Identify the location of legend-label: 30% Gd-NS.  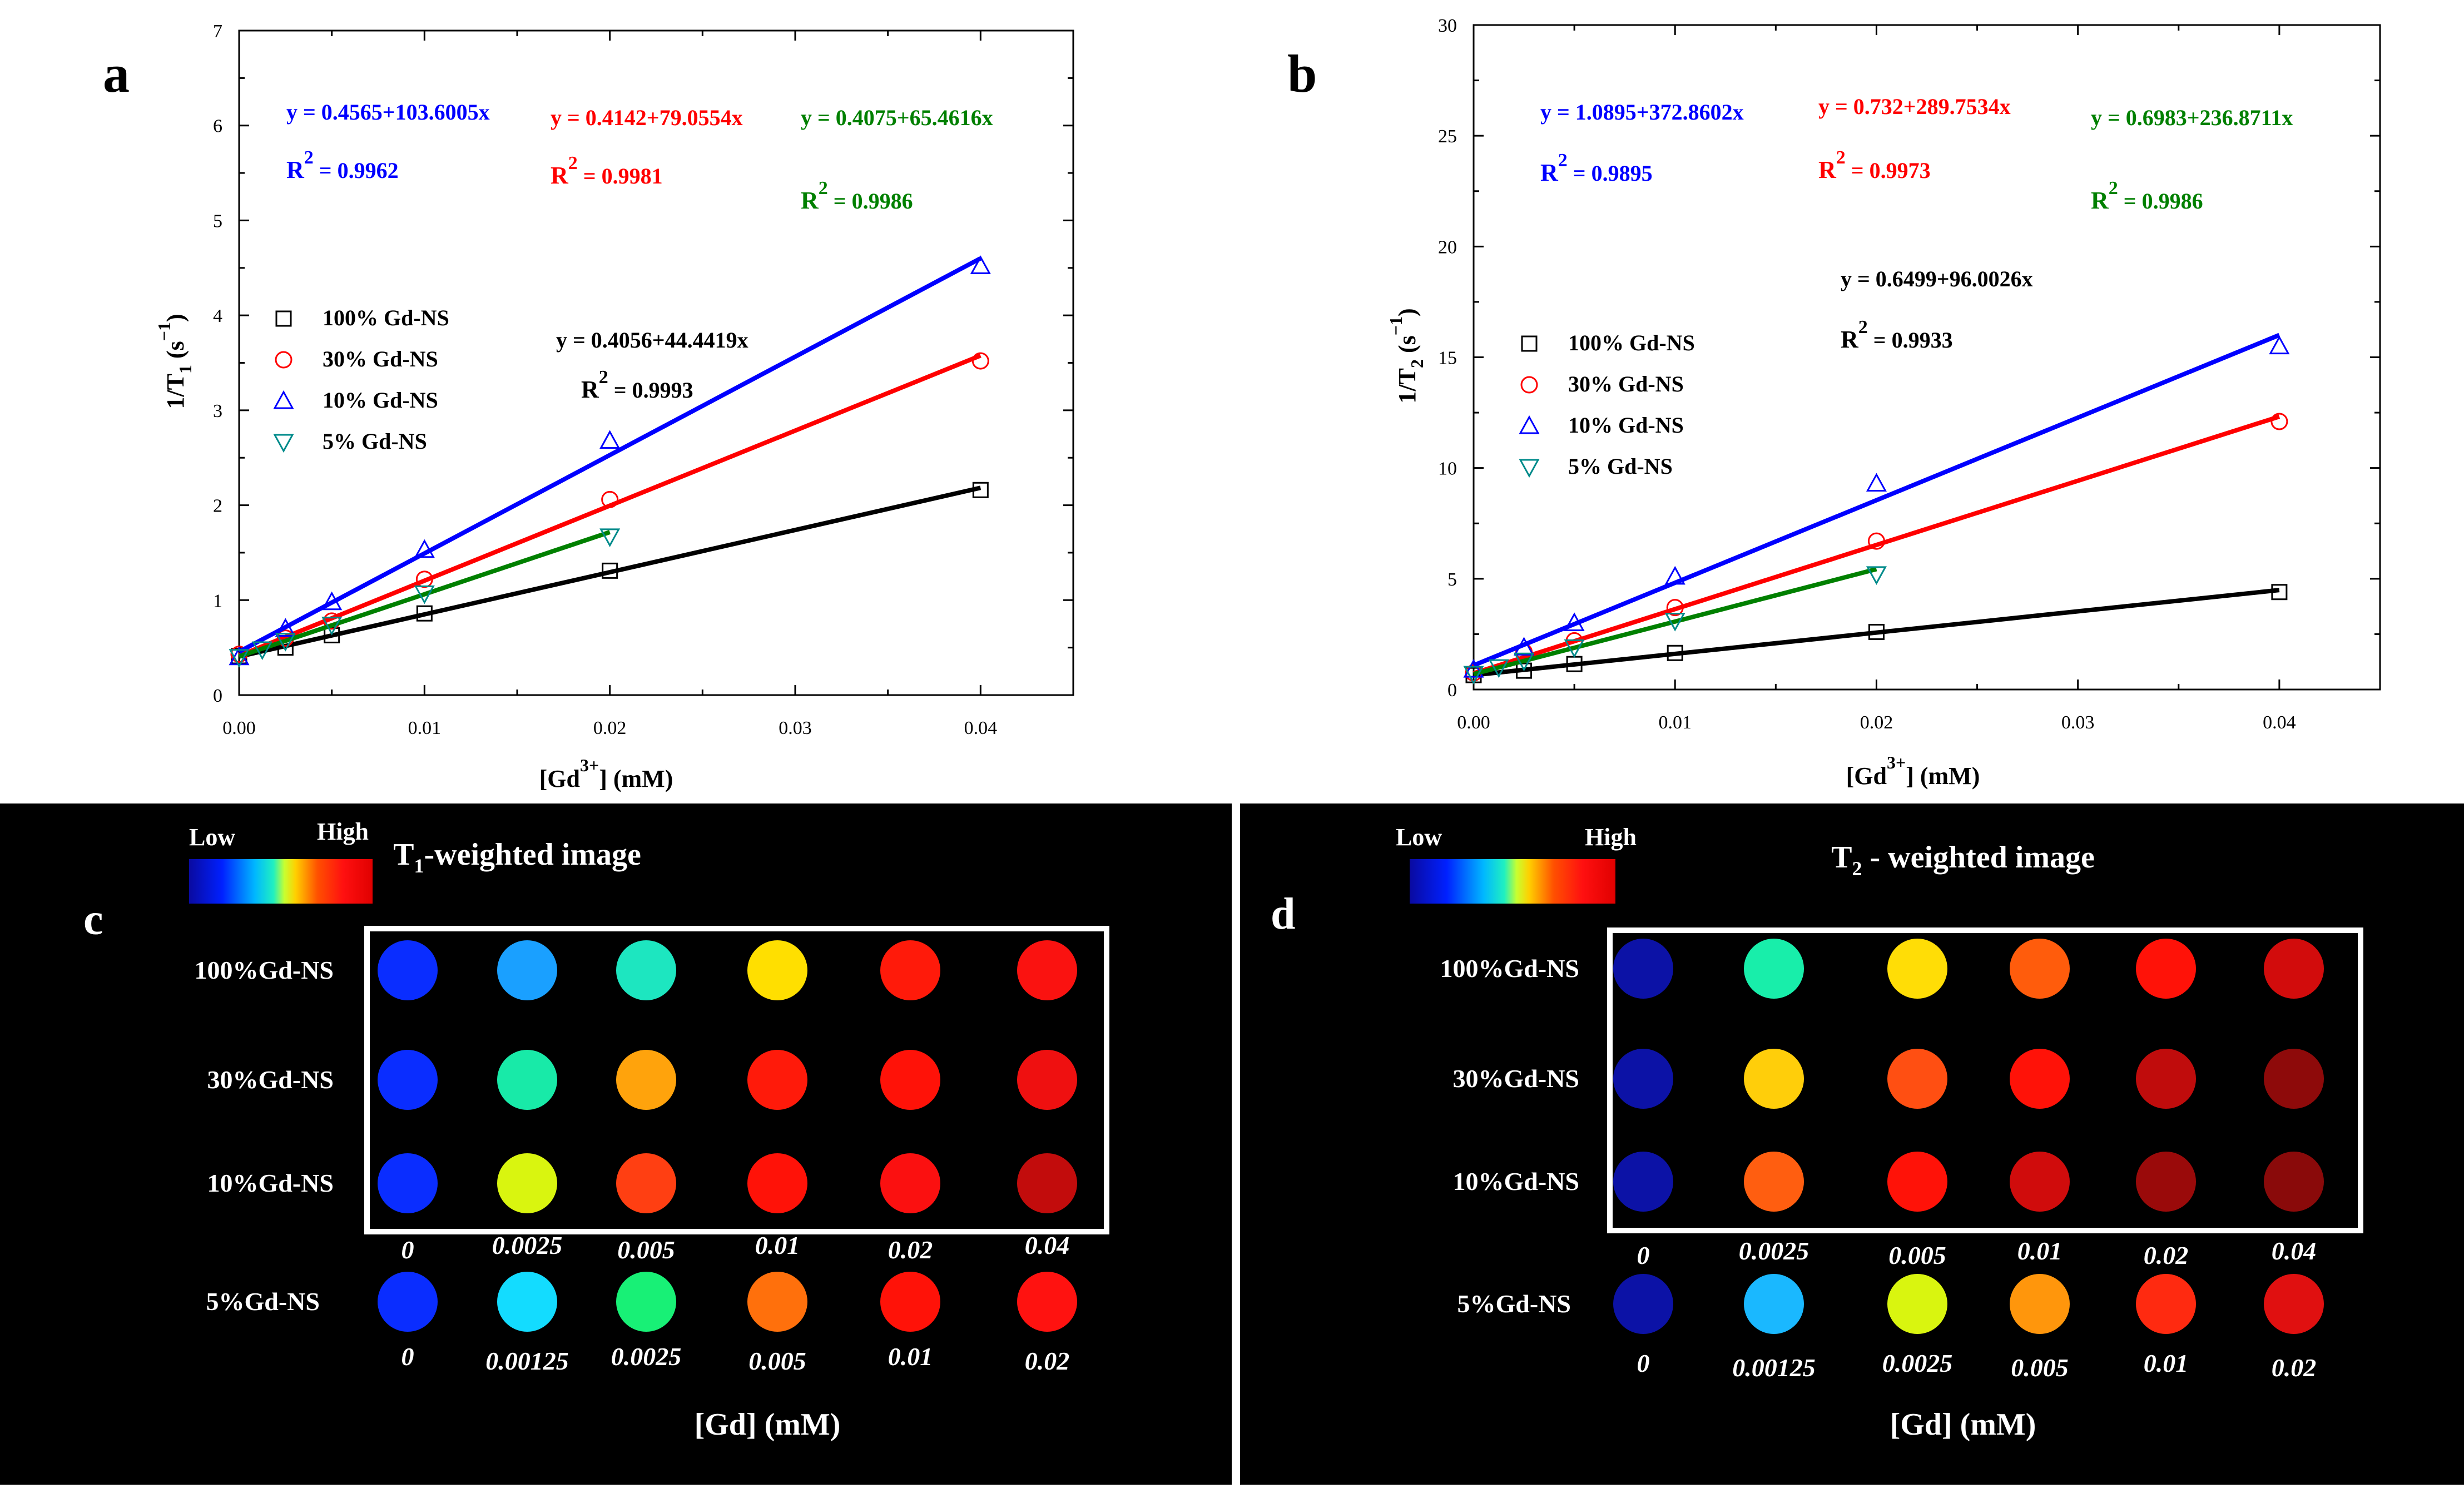
(380, 359).